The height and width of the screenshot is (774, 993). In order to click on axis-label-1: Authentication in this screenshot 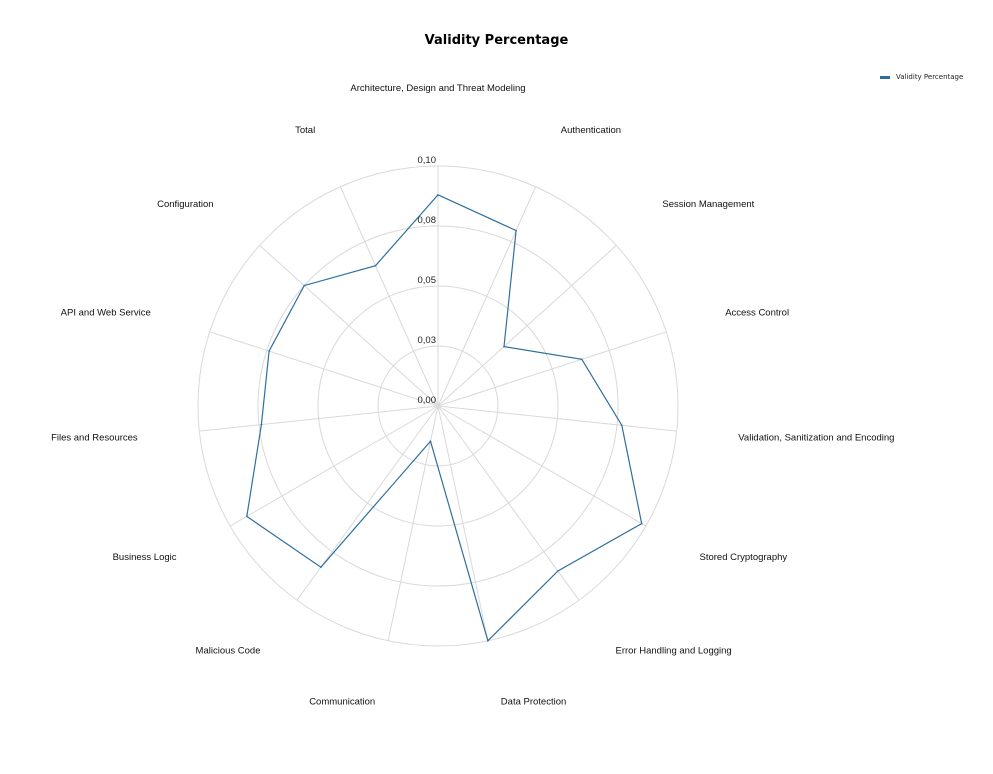, I will do `click(591, 130)`.